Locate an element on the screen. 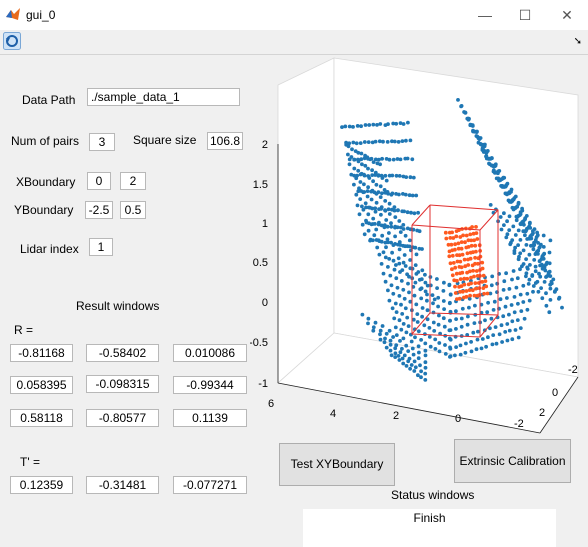  minimize-button: — is located at coordinates (485, 15).